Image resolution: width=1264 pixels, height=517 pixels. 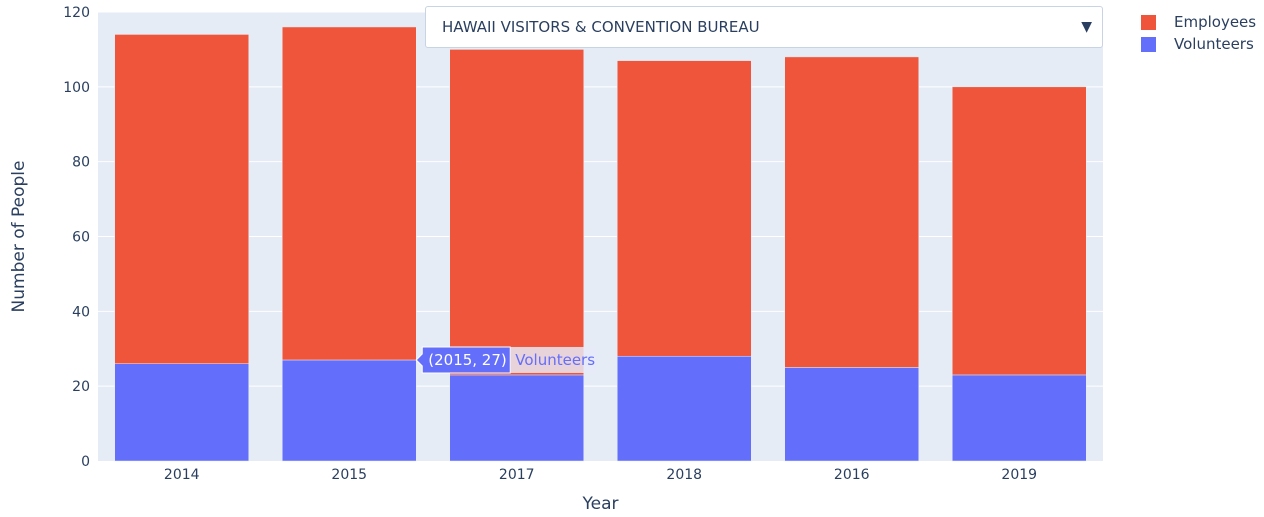 What do you see at coordinates (852, 475) in the screenshot?
I see `x-tick-label: 2016` at bounding box center [852, 475].